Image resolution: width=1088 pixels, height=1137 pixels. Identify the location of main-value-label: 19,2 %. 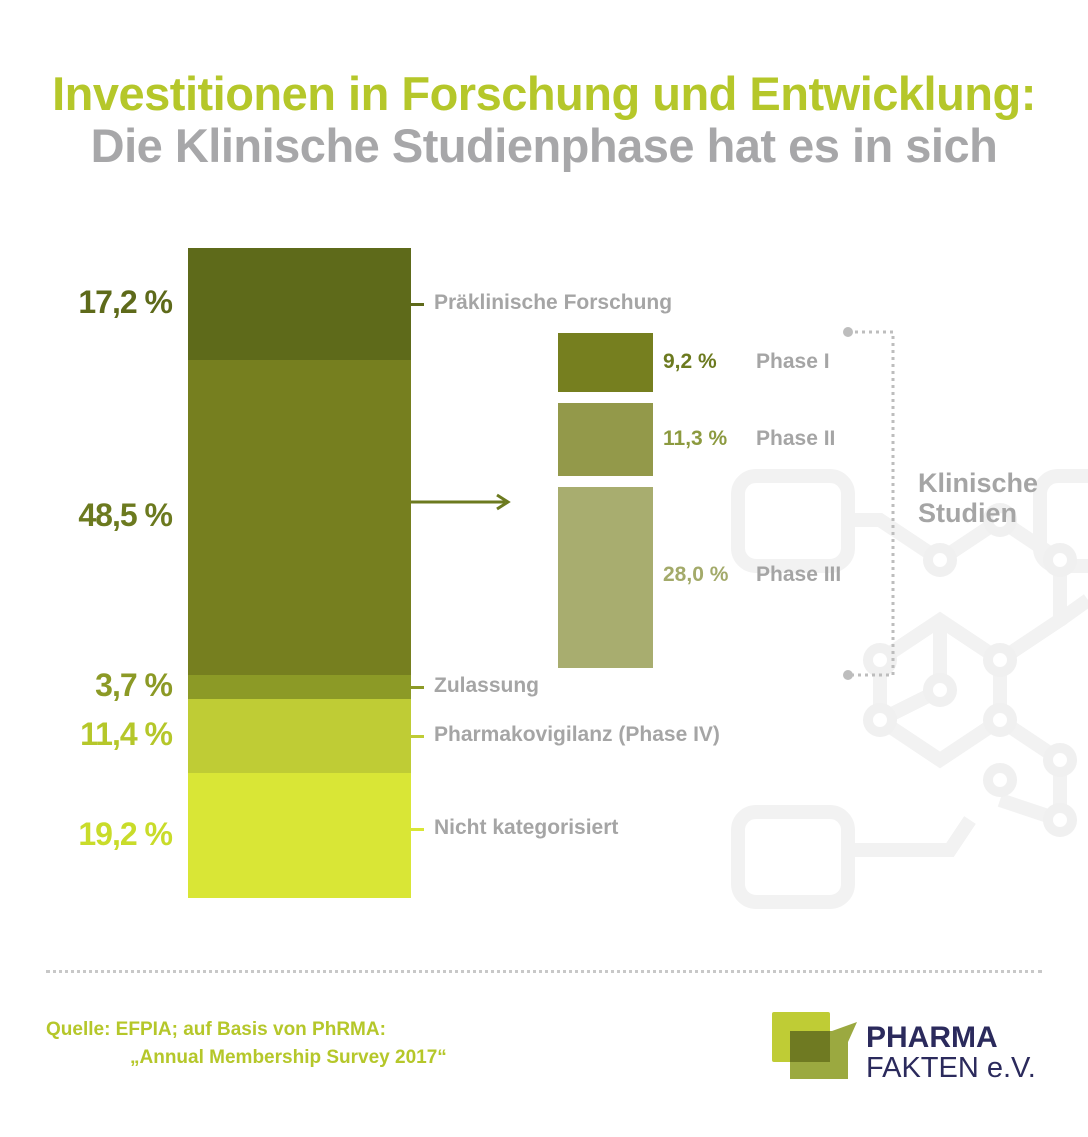
(125, 833).